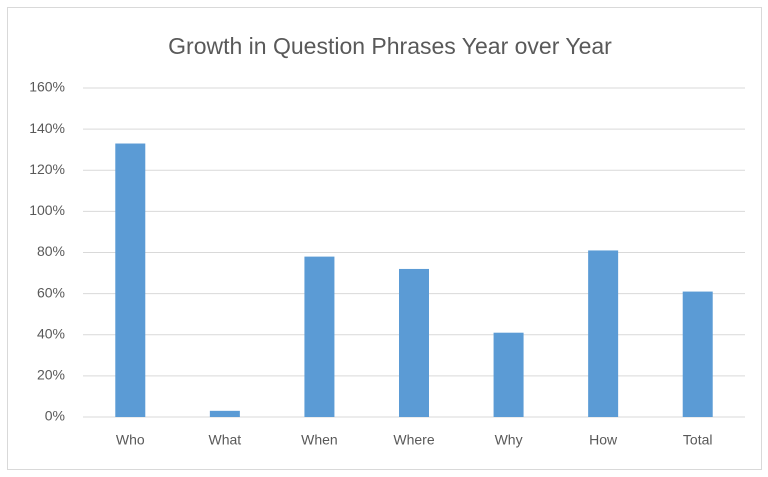 The image size is (768, 477). Describe the element at coordinates (55, 416) in the screenshot. I see `y-tick-label: 0%` at that location.